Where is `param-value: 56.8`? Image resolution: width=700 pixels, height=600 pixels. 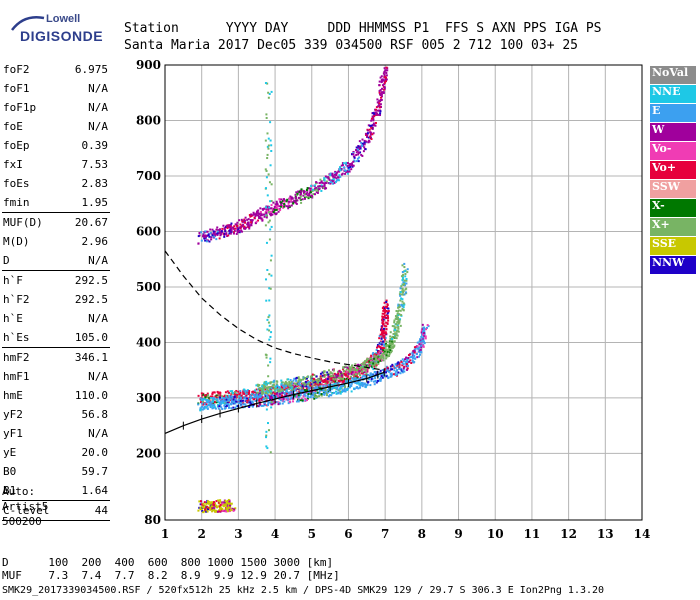 param-value: 56.8 is located at coordinates (95, 414).